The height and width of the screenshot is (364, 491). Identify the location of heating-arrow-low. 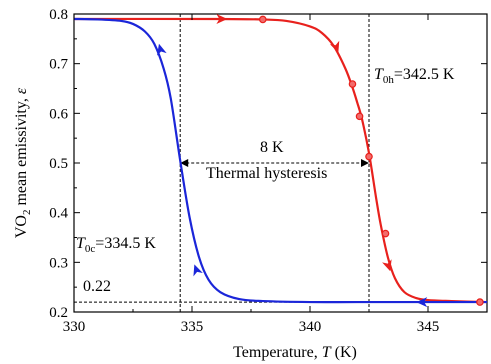
(387, 265).